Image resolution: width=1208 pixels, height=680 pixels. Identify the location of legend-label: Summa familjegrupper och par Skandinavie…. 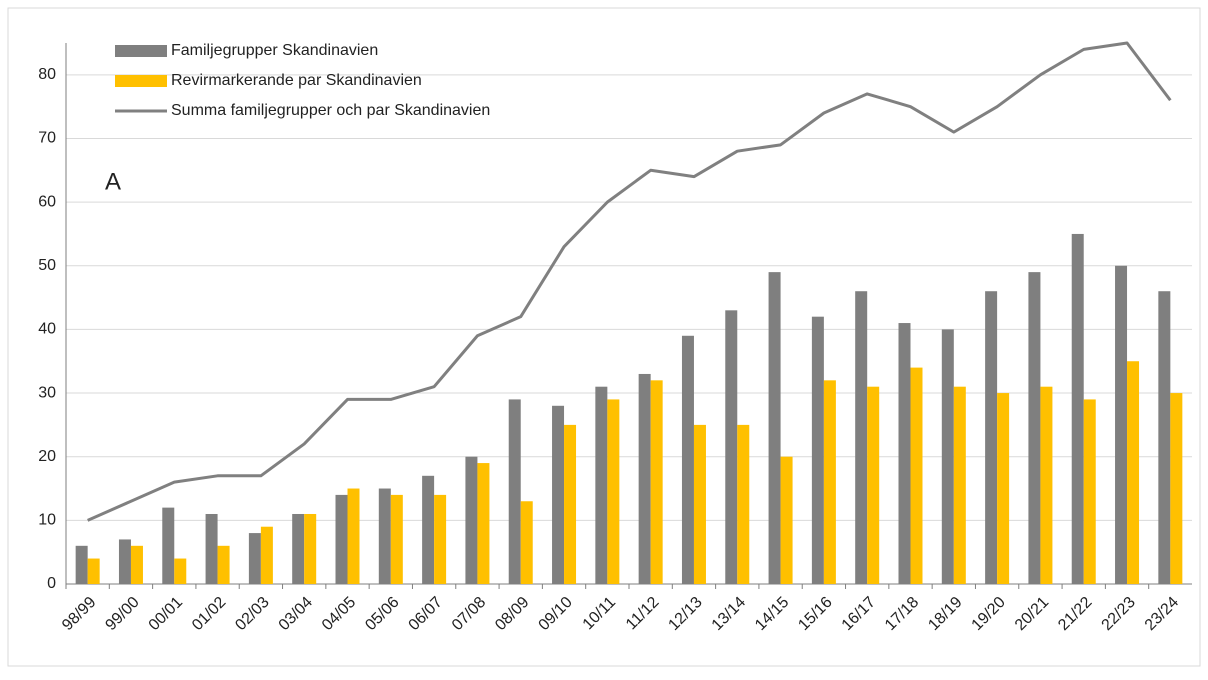
(330, 110).